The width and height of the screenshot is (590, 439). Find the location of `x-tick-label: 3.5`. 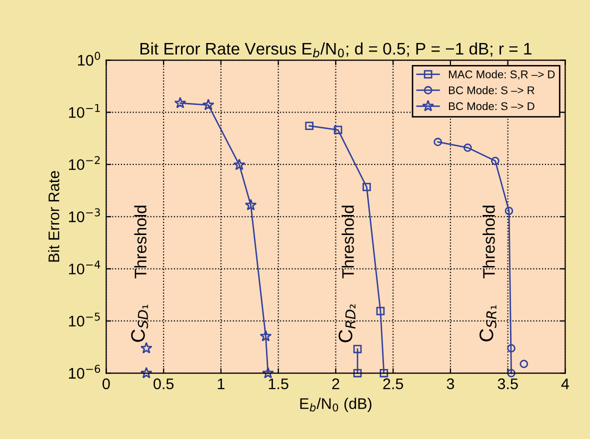

x-tick-label: 3.5 is located at coordinates (508, 384).